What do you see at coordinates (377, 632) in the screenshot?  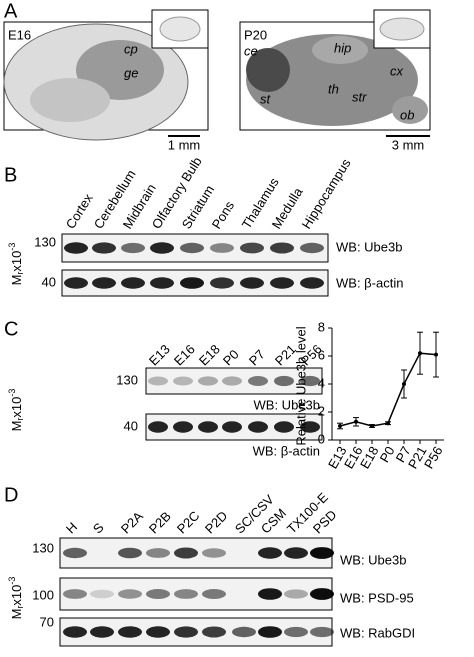 I see `blot-label: WB: RabGDI` at bounding box center [377, 632].